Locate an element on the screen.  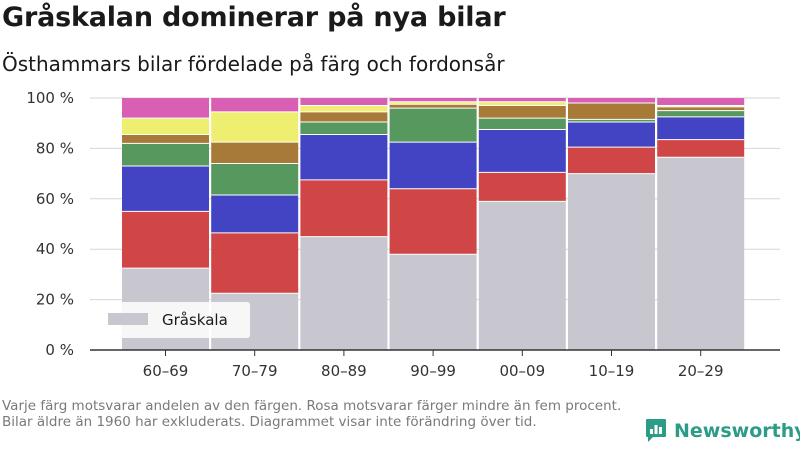
x-tick-label: 60–69 is located at coordinates (166, 371).